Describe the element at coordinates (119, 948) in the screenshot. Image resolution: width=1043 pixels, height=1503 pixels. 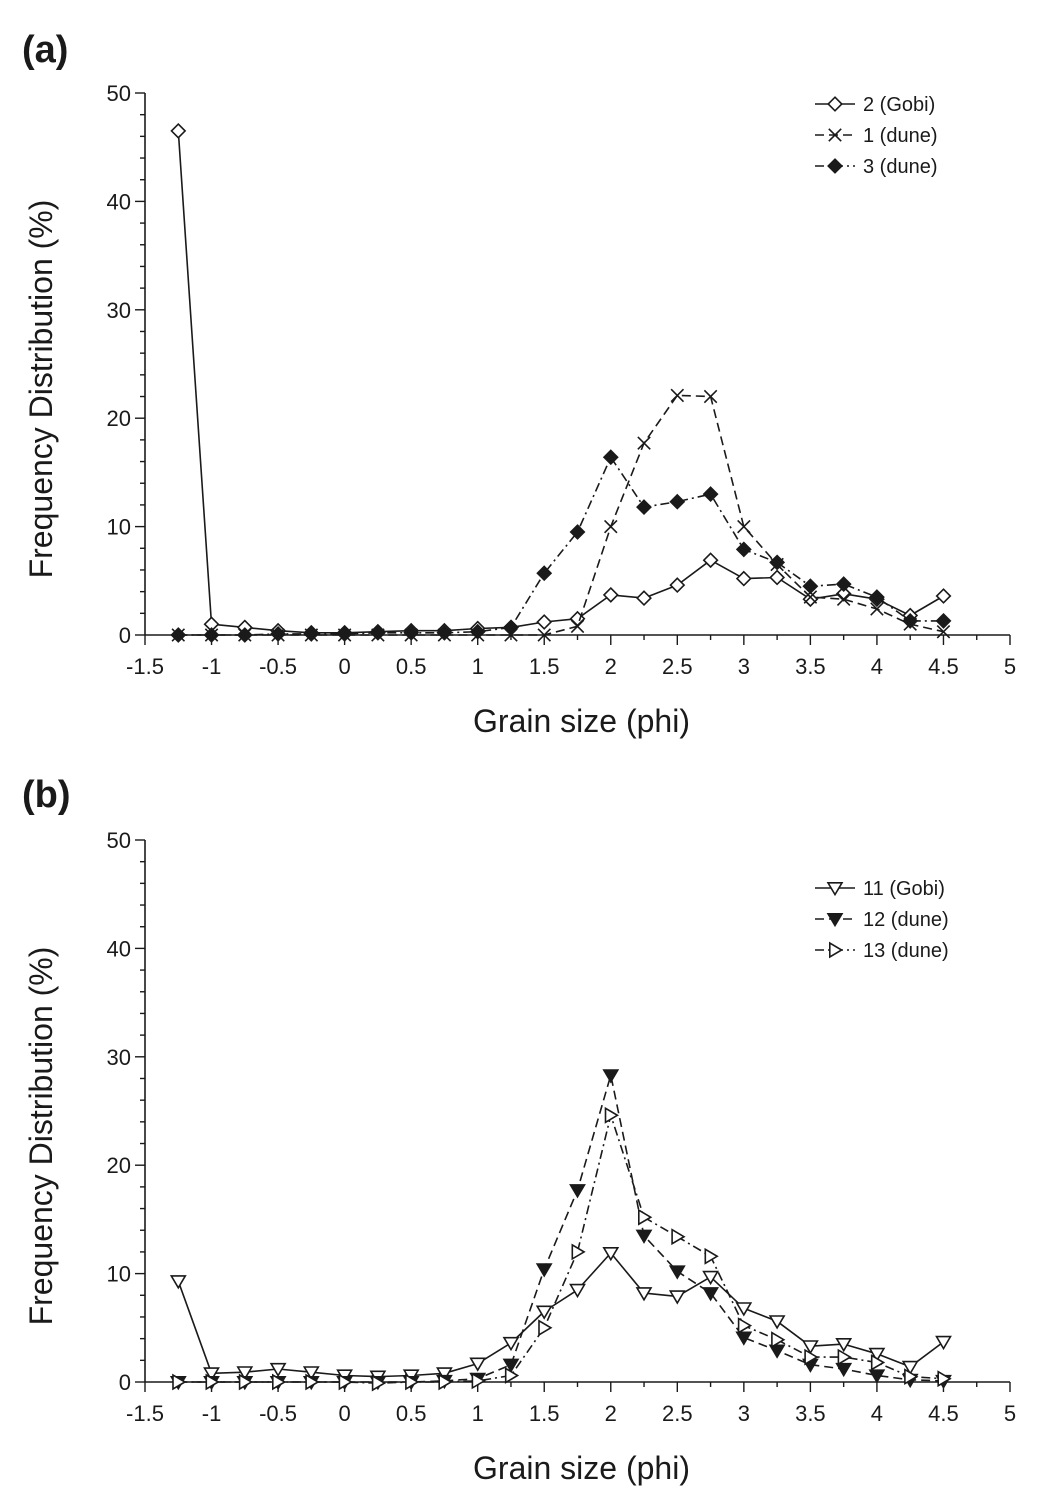
I see `y-tick-label: 40` at that location.